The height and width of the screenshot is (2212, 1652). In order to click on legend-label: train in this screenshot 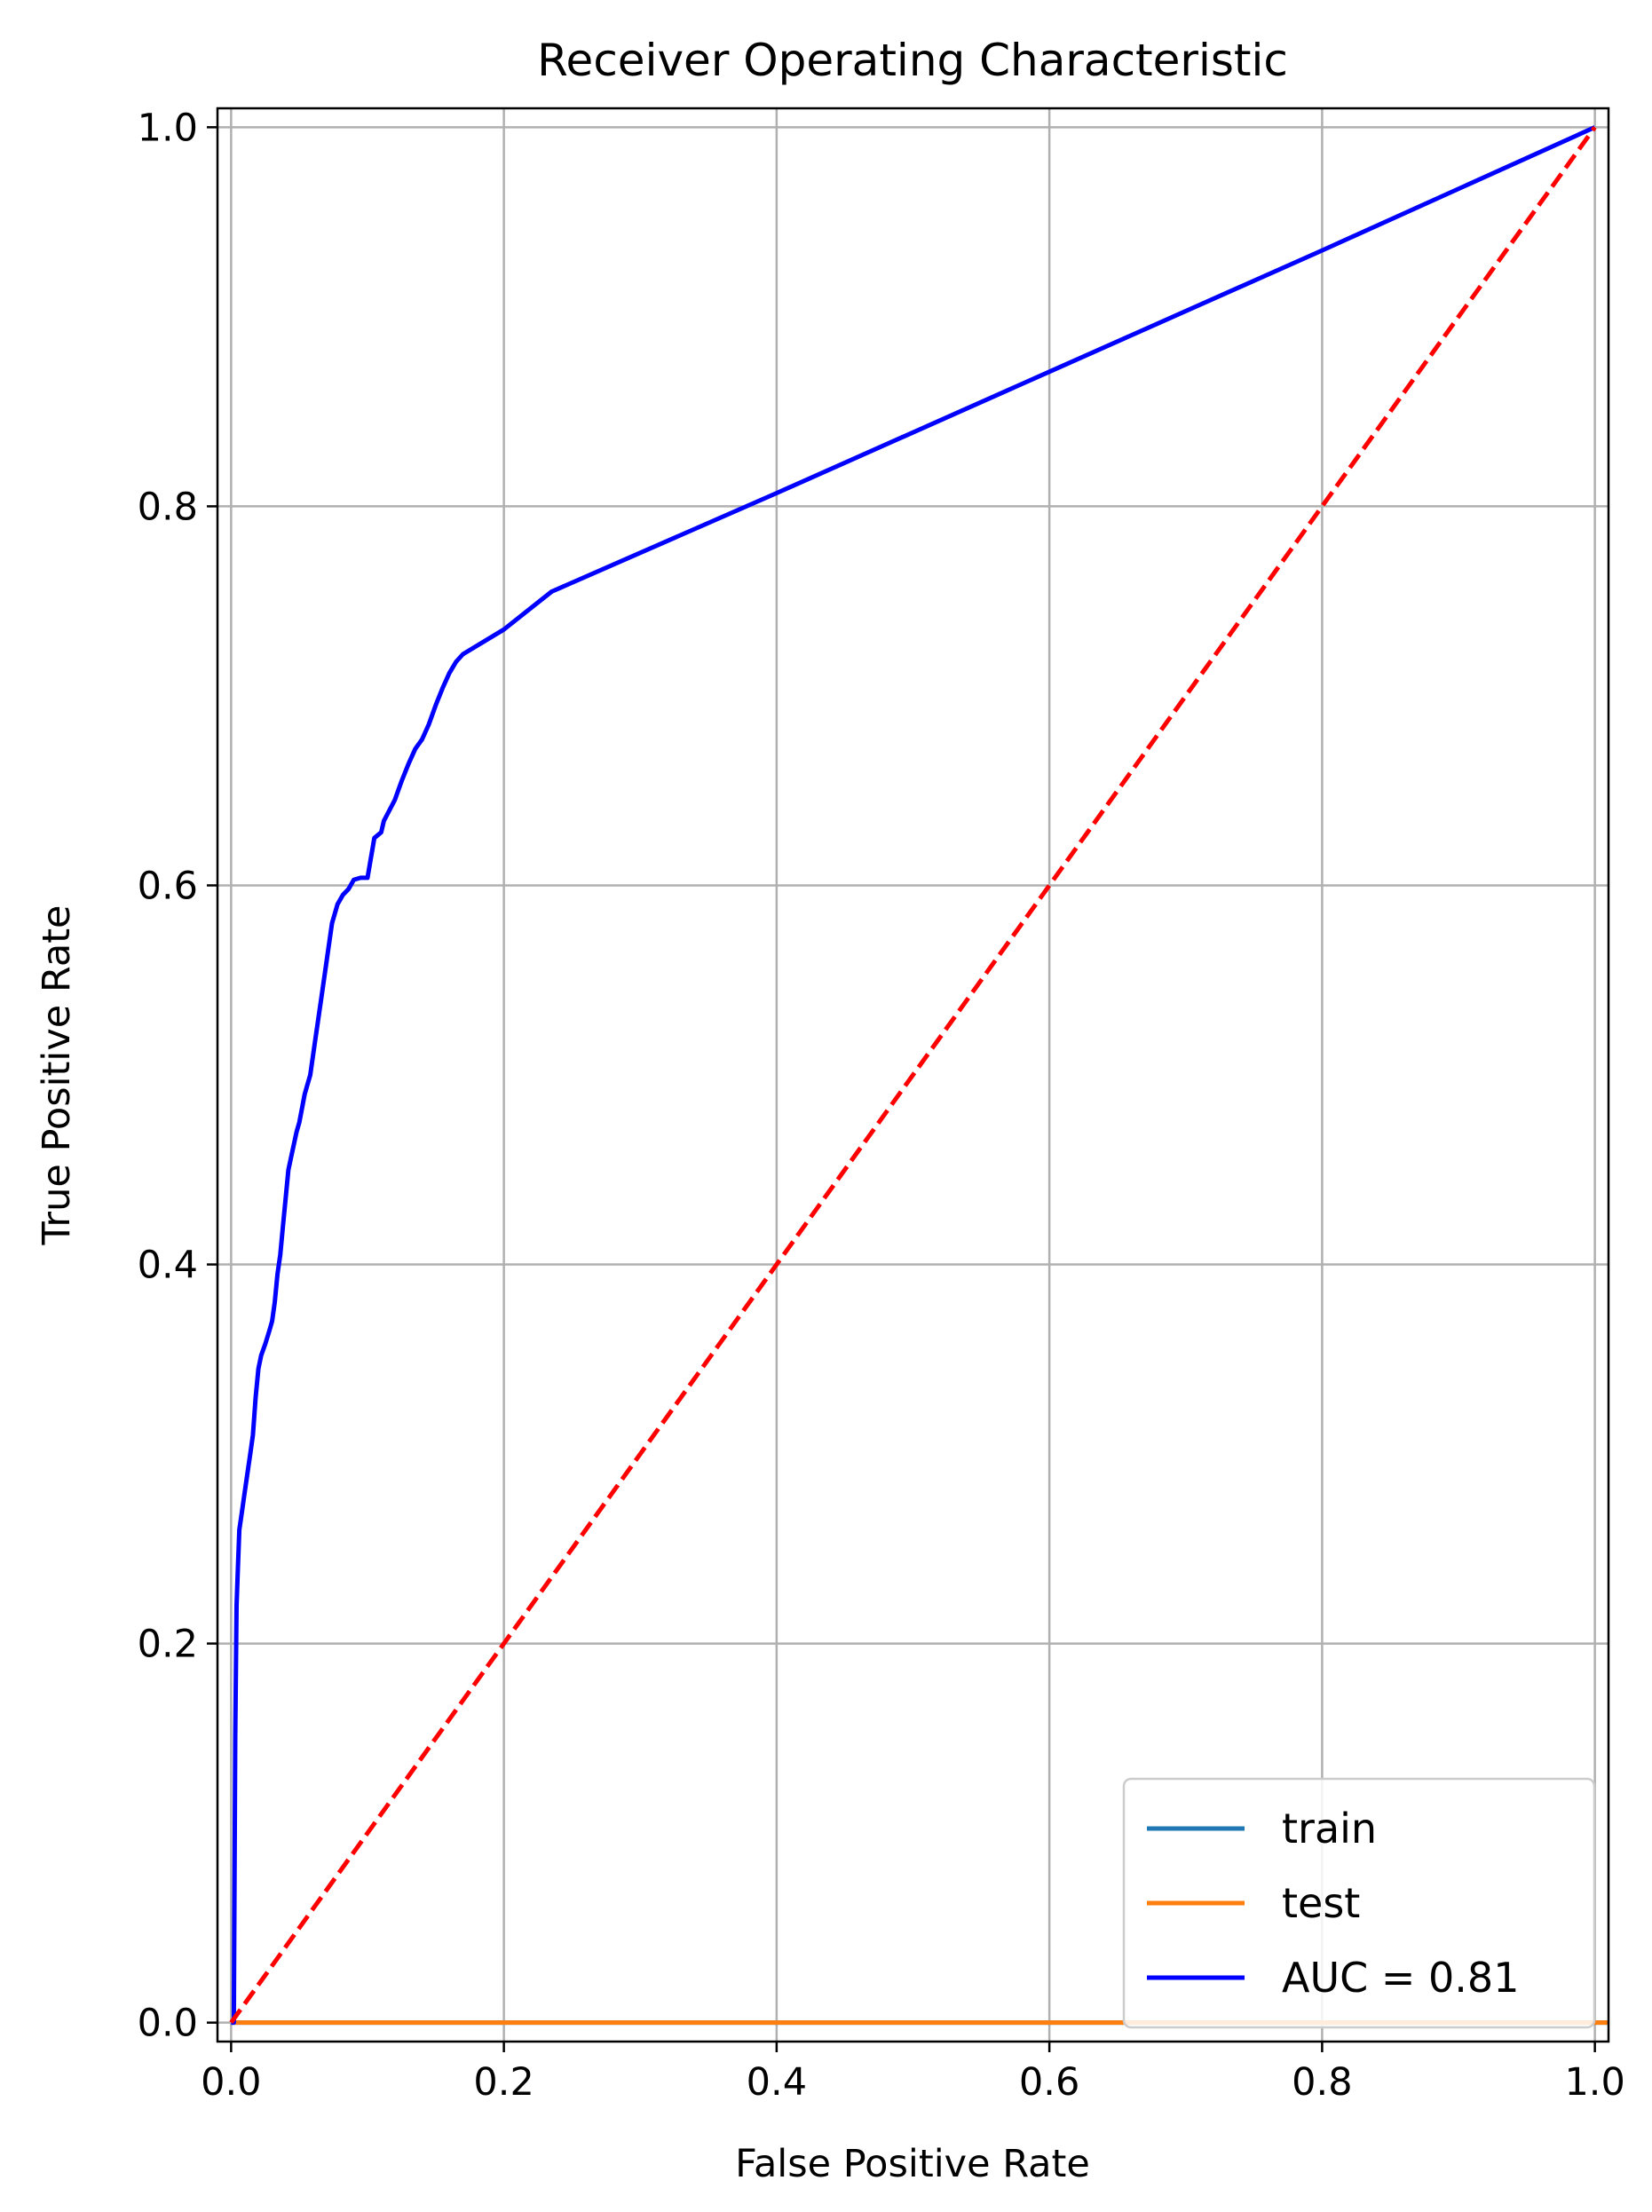, I will do `click(1329, 1829)`.